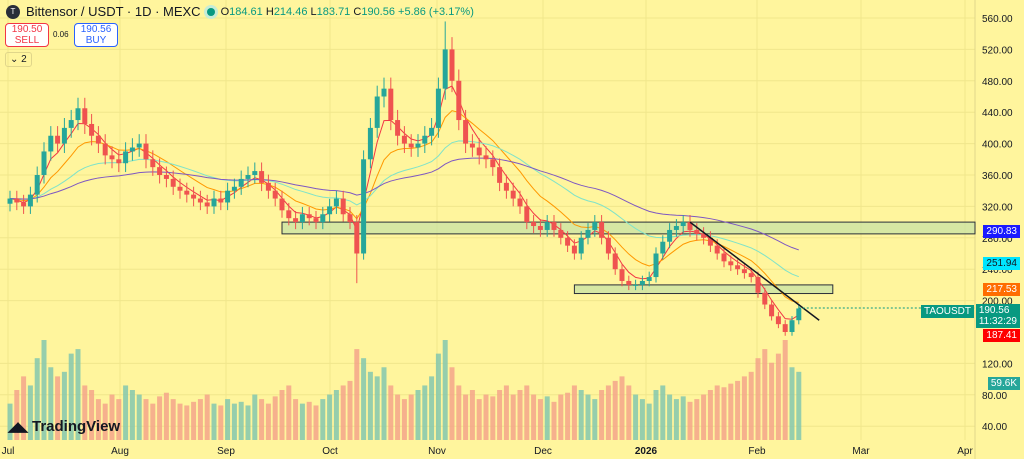 Image resolution: width=1024 pixels, height=459 pixels. I want to click on x-tick-label: Oct, so click(330, 451).